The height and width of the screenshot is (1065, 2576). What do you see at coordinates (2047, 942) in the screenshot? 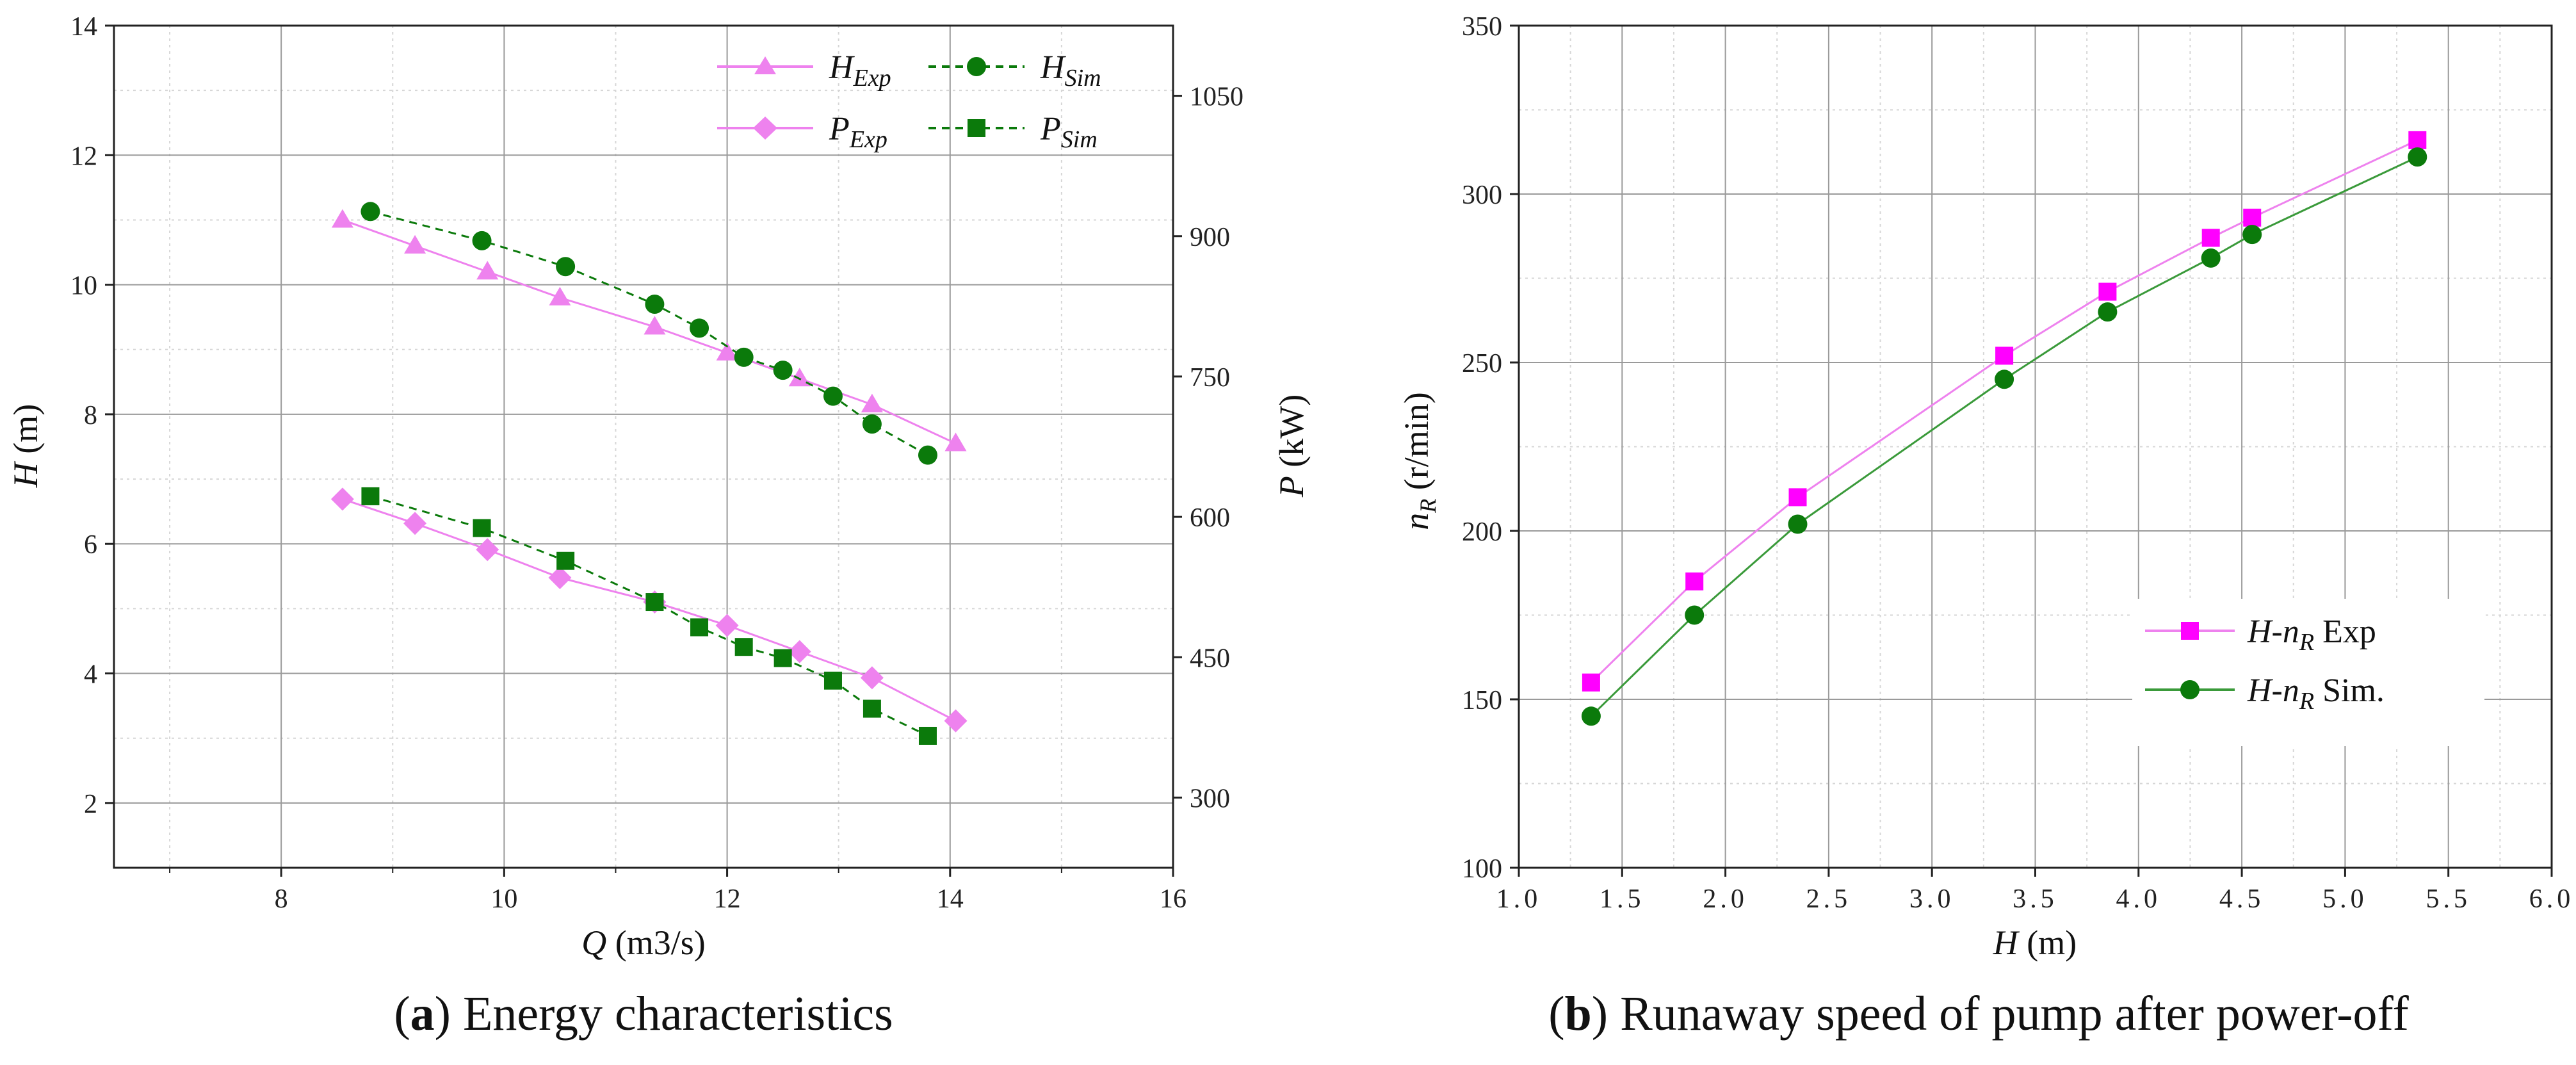
I see `chart-b-x-unit: (m)` at bounding box center [2047, 942].